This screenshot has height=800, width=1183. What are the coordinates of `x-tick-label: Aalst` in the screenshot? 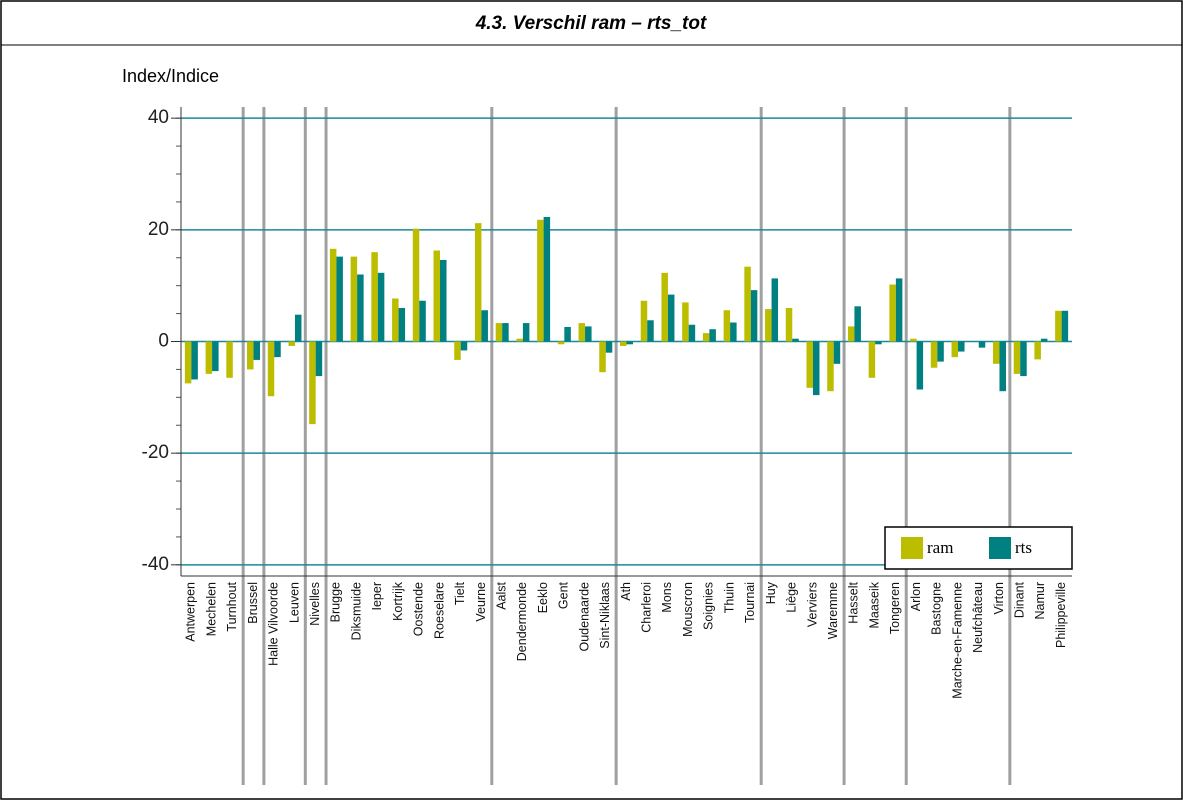 It's located at (501, 595).